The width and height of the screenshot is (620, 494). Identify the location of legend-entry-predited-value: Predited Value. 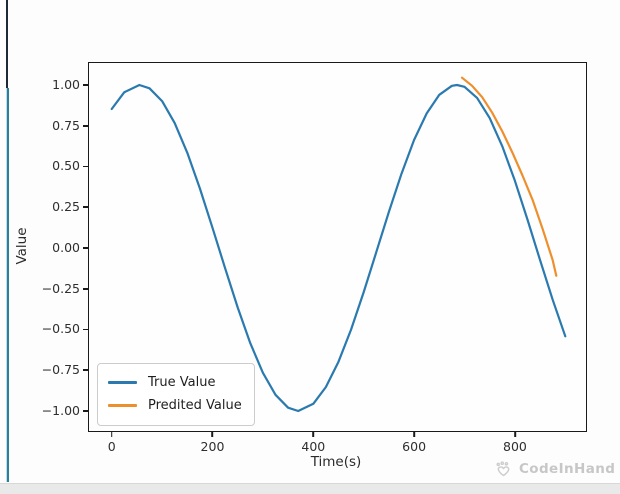
(175, 405).